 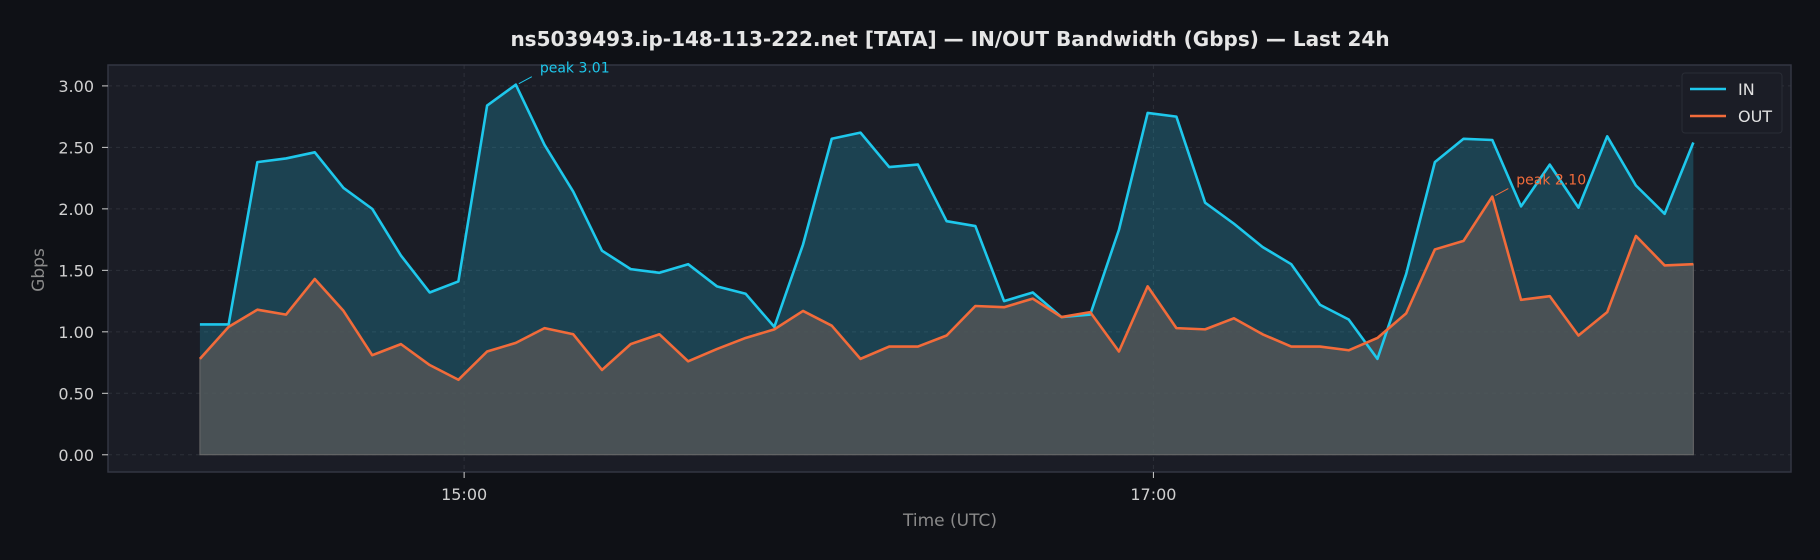 I want to click on x-tick-label: 15:00, so click(x=464, y=494).